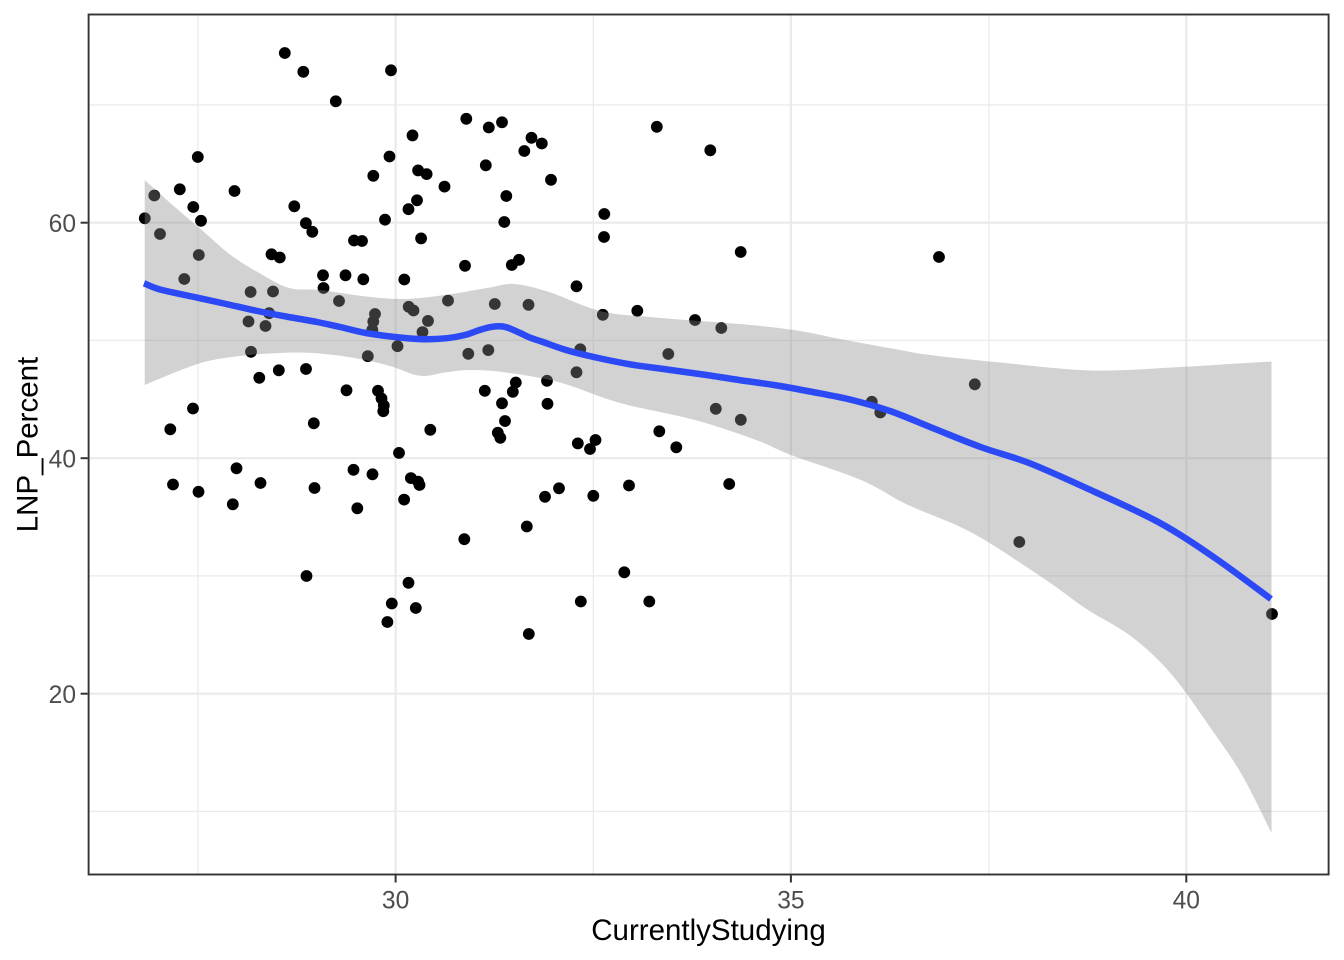 This screenshot has width=1344, height=960. I want to click on svg-text: LNP_Percent, so click(27, 444).